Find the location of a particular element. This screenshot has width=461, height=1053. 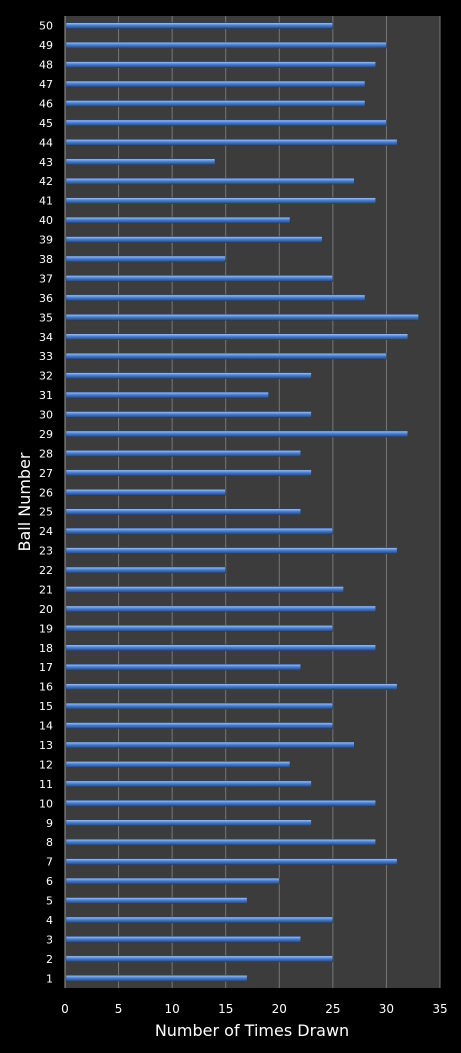

y-tick-label: 1 is located at coordinates (49, 978).